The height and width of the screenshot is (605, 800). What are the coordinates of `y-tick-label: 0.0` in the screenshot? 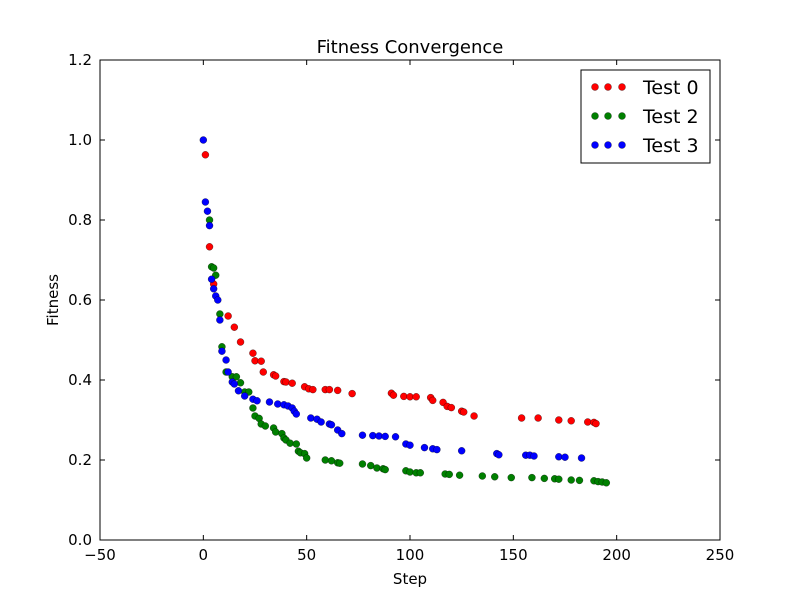 It's located at (80, 540).